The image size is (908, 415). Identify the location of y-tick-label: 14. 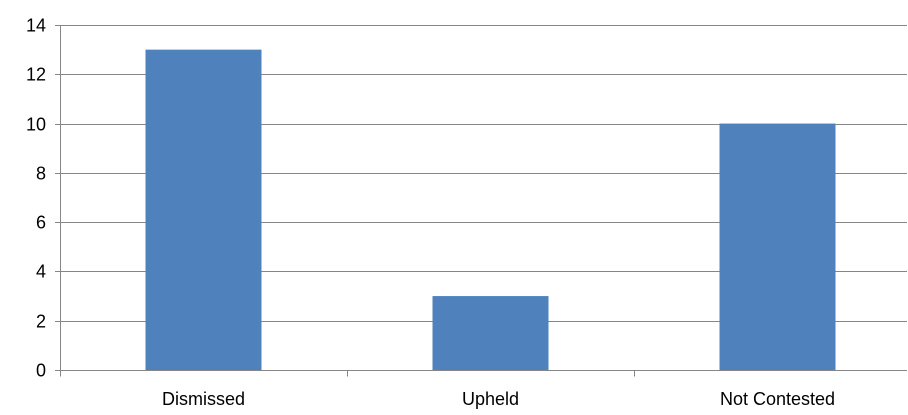
(36, 26).